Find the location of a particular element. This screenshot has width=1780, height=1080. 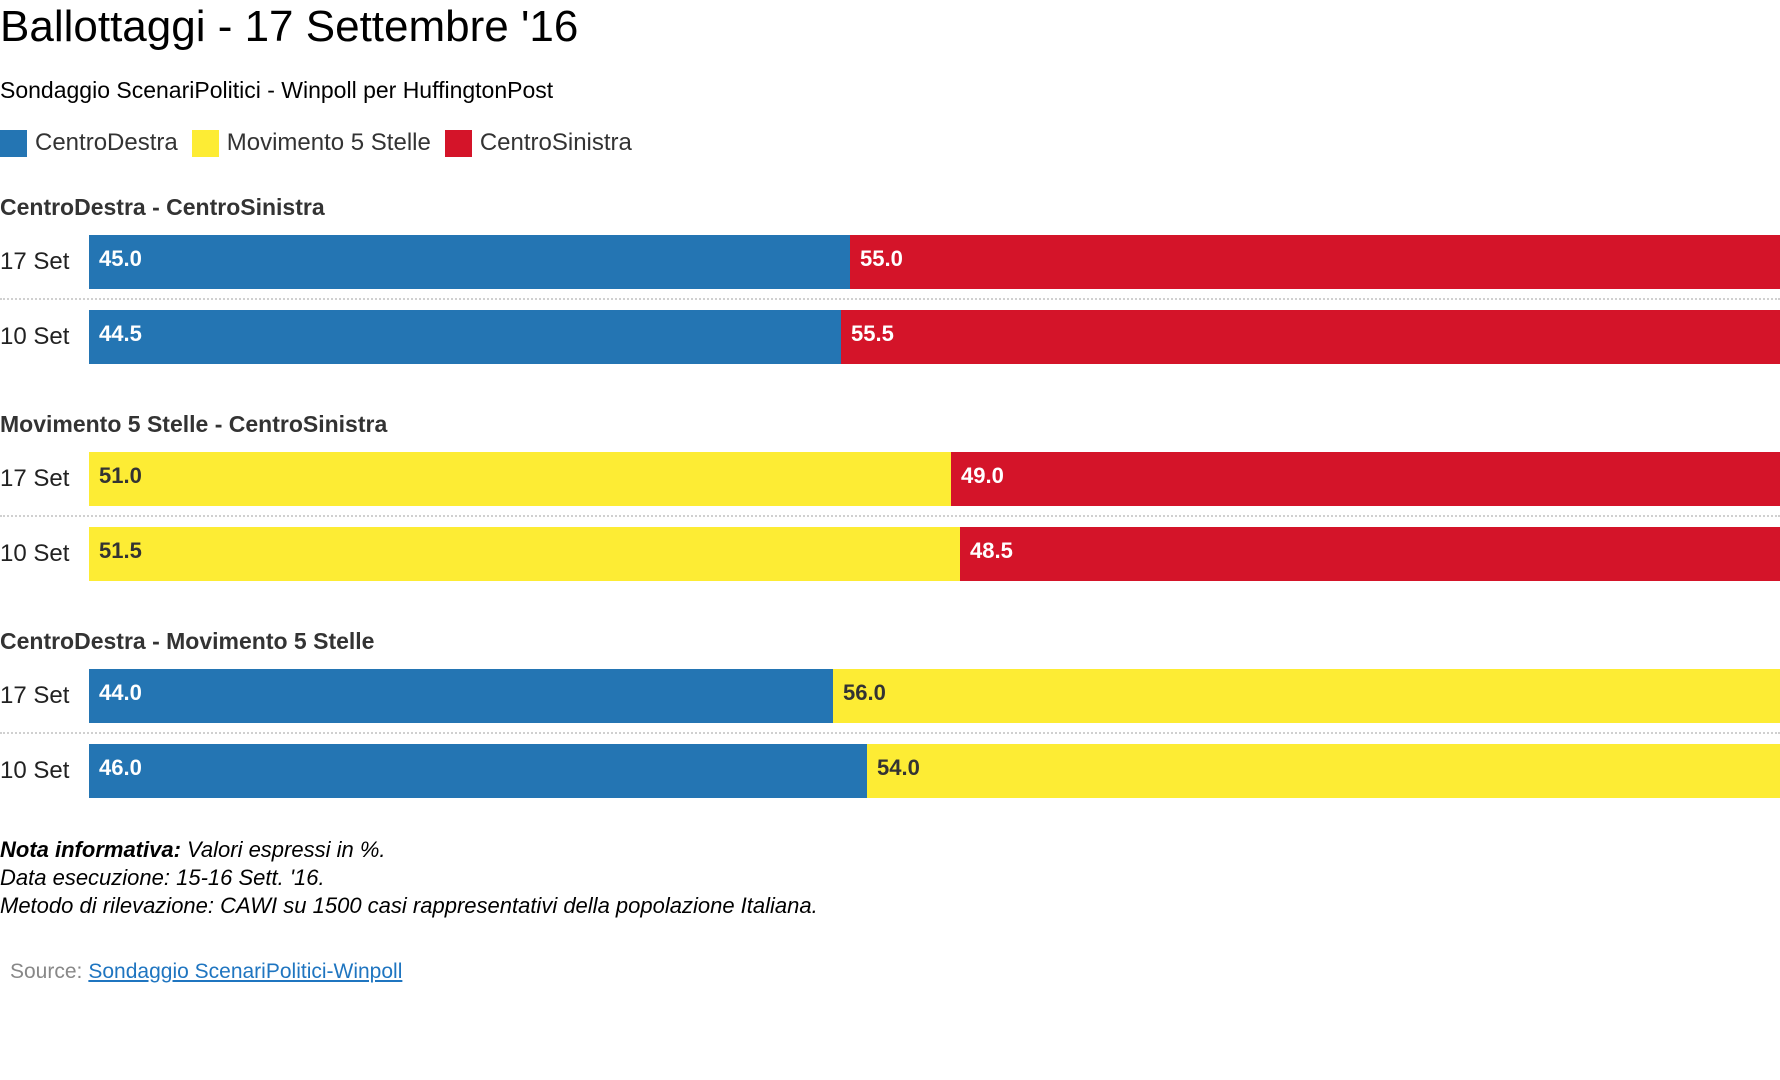

bar-segment: 56.0 is located at coordinates (1306, 696).